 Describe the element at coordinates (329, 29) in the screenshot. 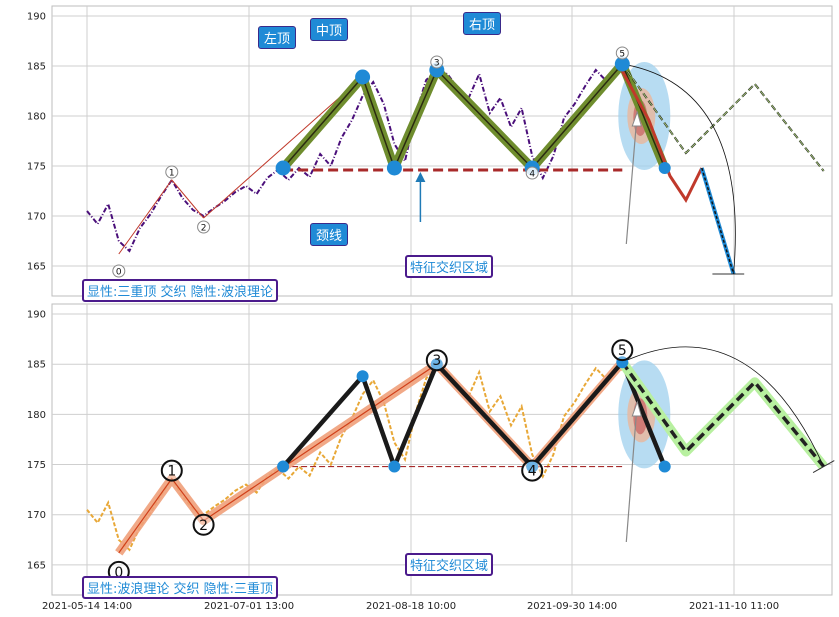

I see `mid-top-label: 中顶` at that location.